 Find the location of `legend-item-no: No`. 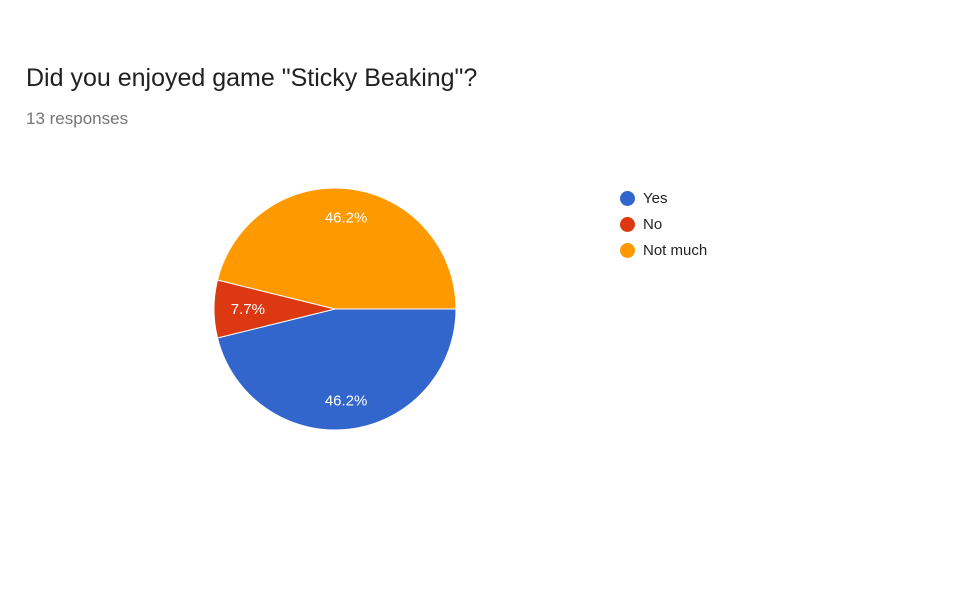

legend-item-no: No is located at coordinates (663, 224).